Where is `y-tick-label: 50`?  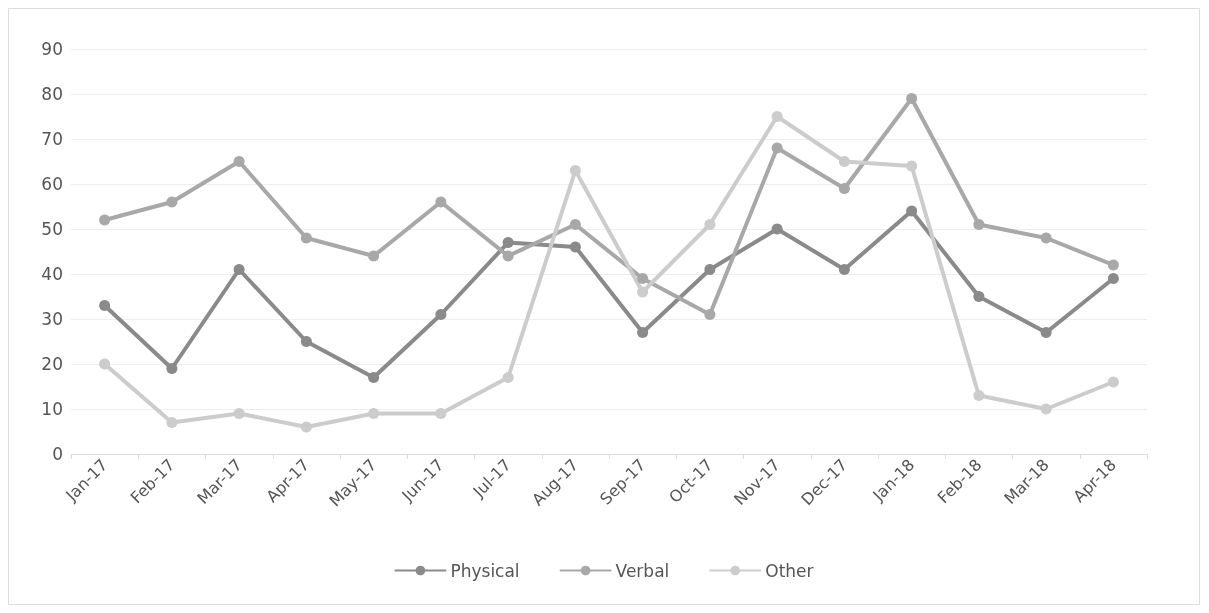 y-tick-label: 50 is located at coordinates (52, 229).